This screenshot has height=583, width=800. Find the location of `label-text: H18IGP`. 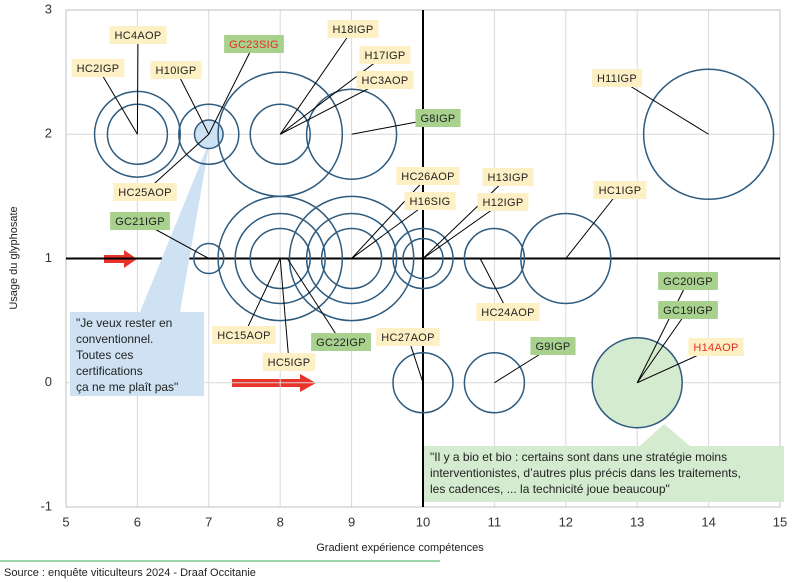

label-text: H18IGP is located at coordinates (353, 30).